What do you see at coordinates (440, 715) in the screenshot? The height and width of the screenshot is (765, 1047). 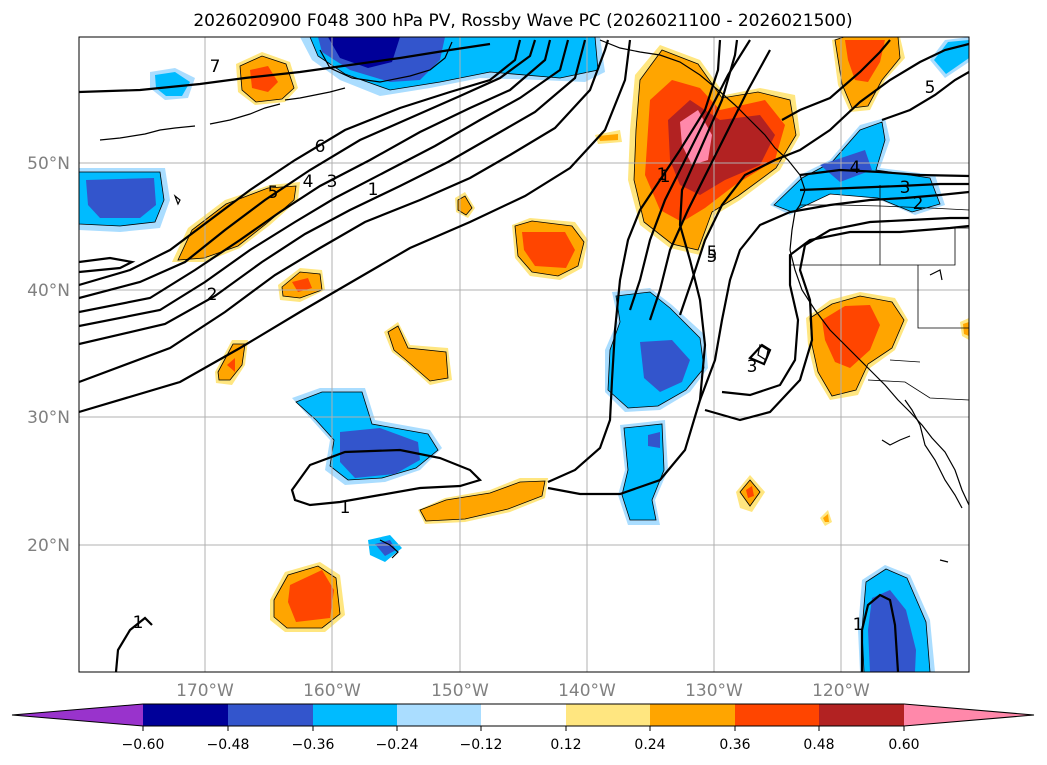 I see `colorbar-bin-n024` at bounding box center [440, 715].